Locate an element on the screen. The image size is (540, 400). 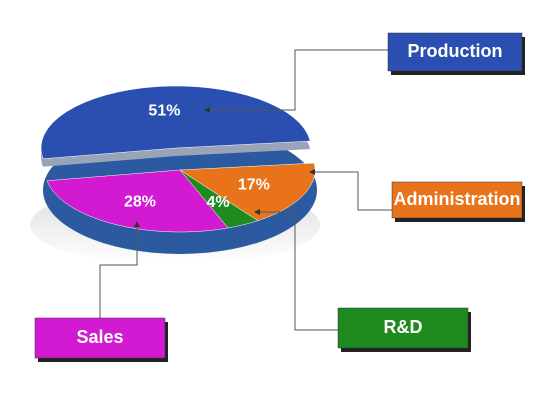
data-label: 28% is located at coordinates (140, 202).